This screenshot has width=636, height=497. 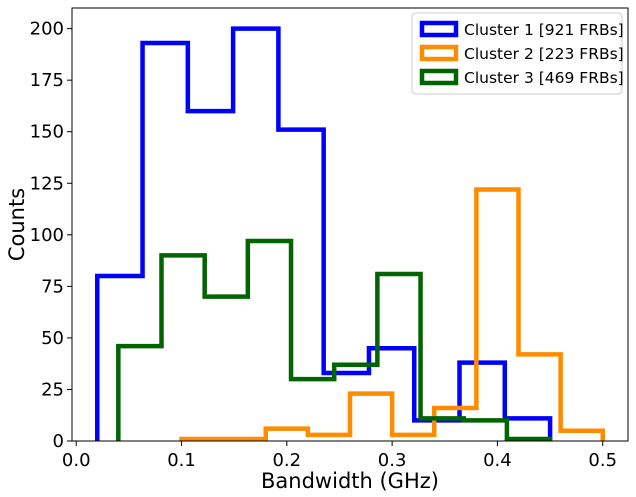 What do you see at coordinates (497, 460) in the screenshot?
I see `x-tick-label: 0.4` at bounding box center [497, 460].